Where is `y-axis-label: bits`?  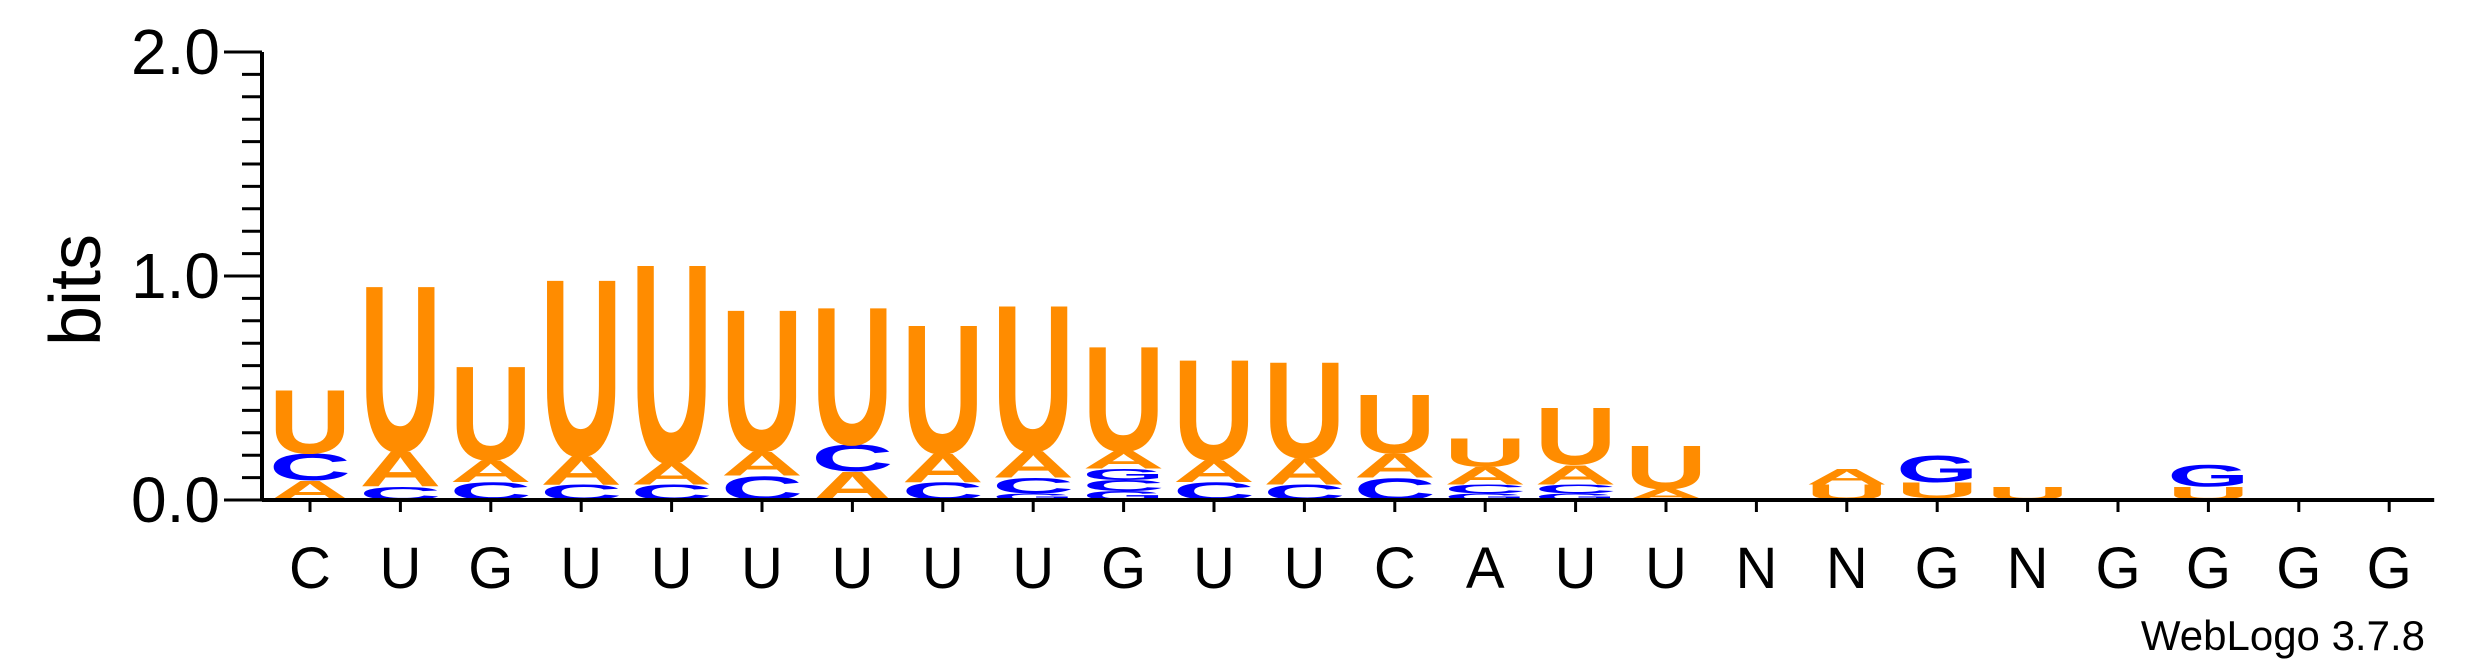 y-axis-label: bits is located at coordinates (76, 290).